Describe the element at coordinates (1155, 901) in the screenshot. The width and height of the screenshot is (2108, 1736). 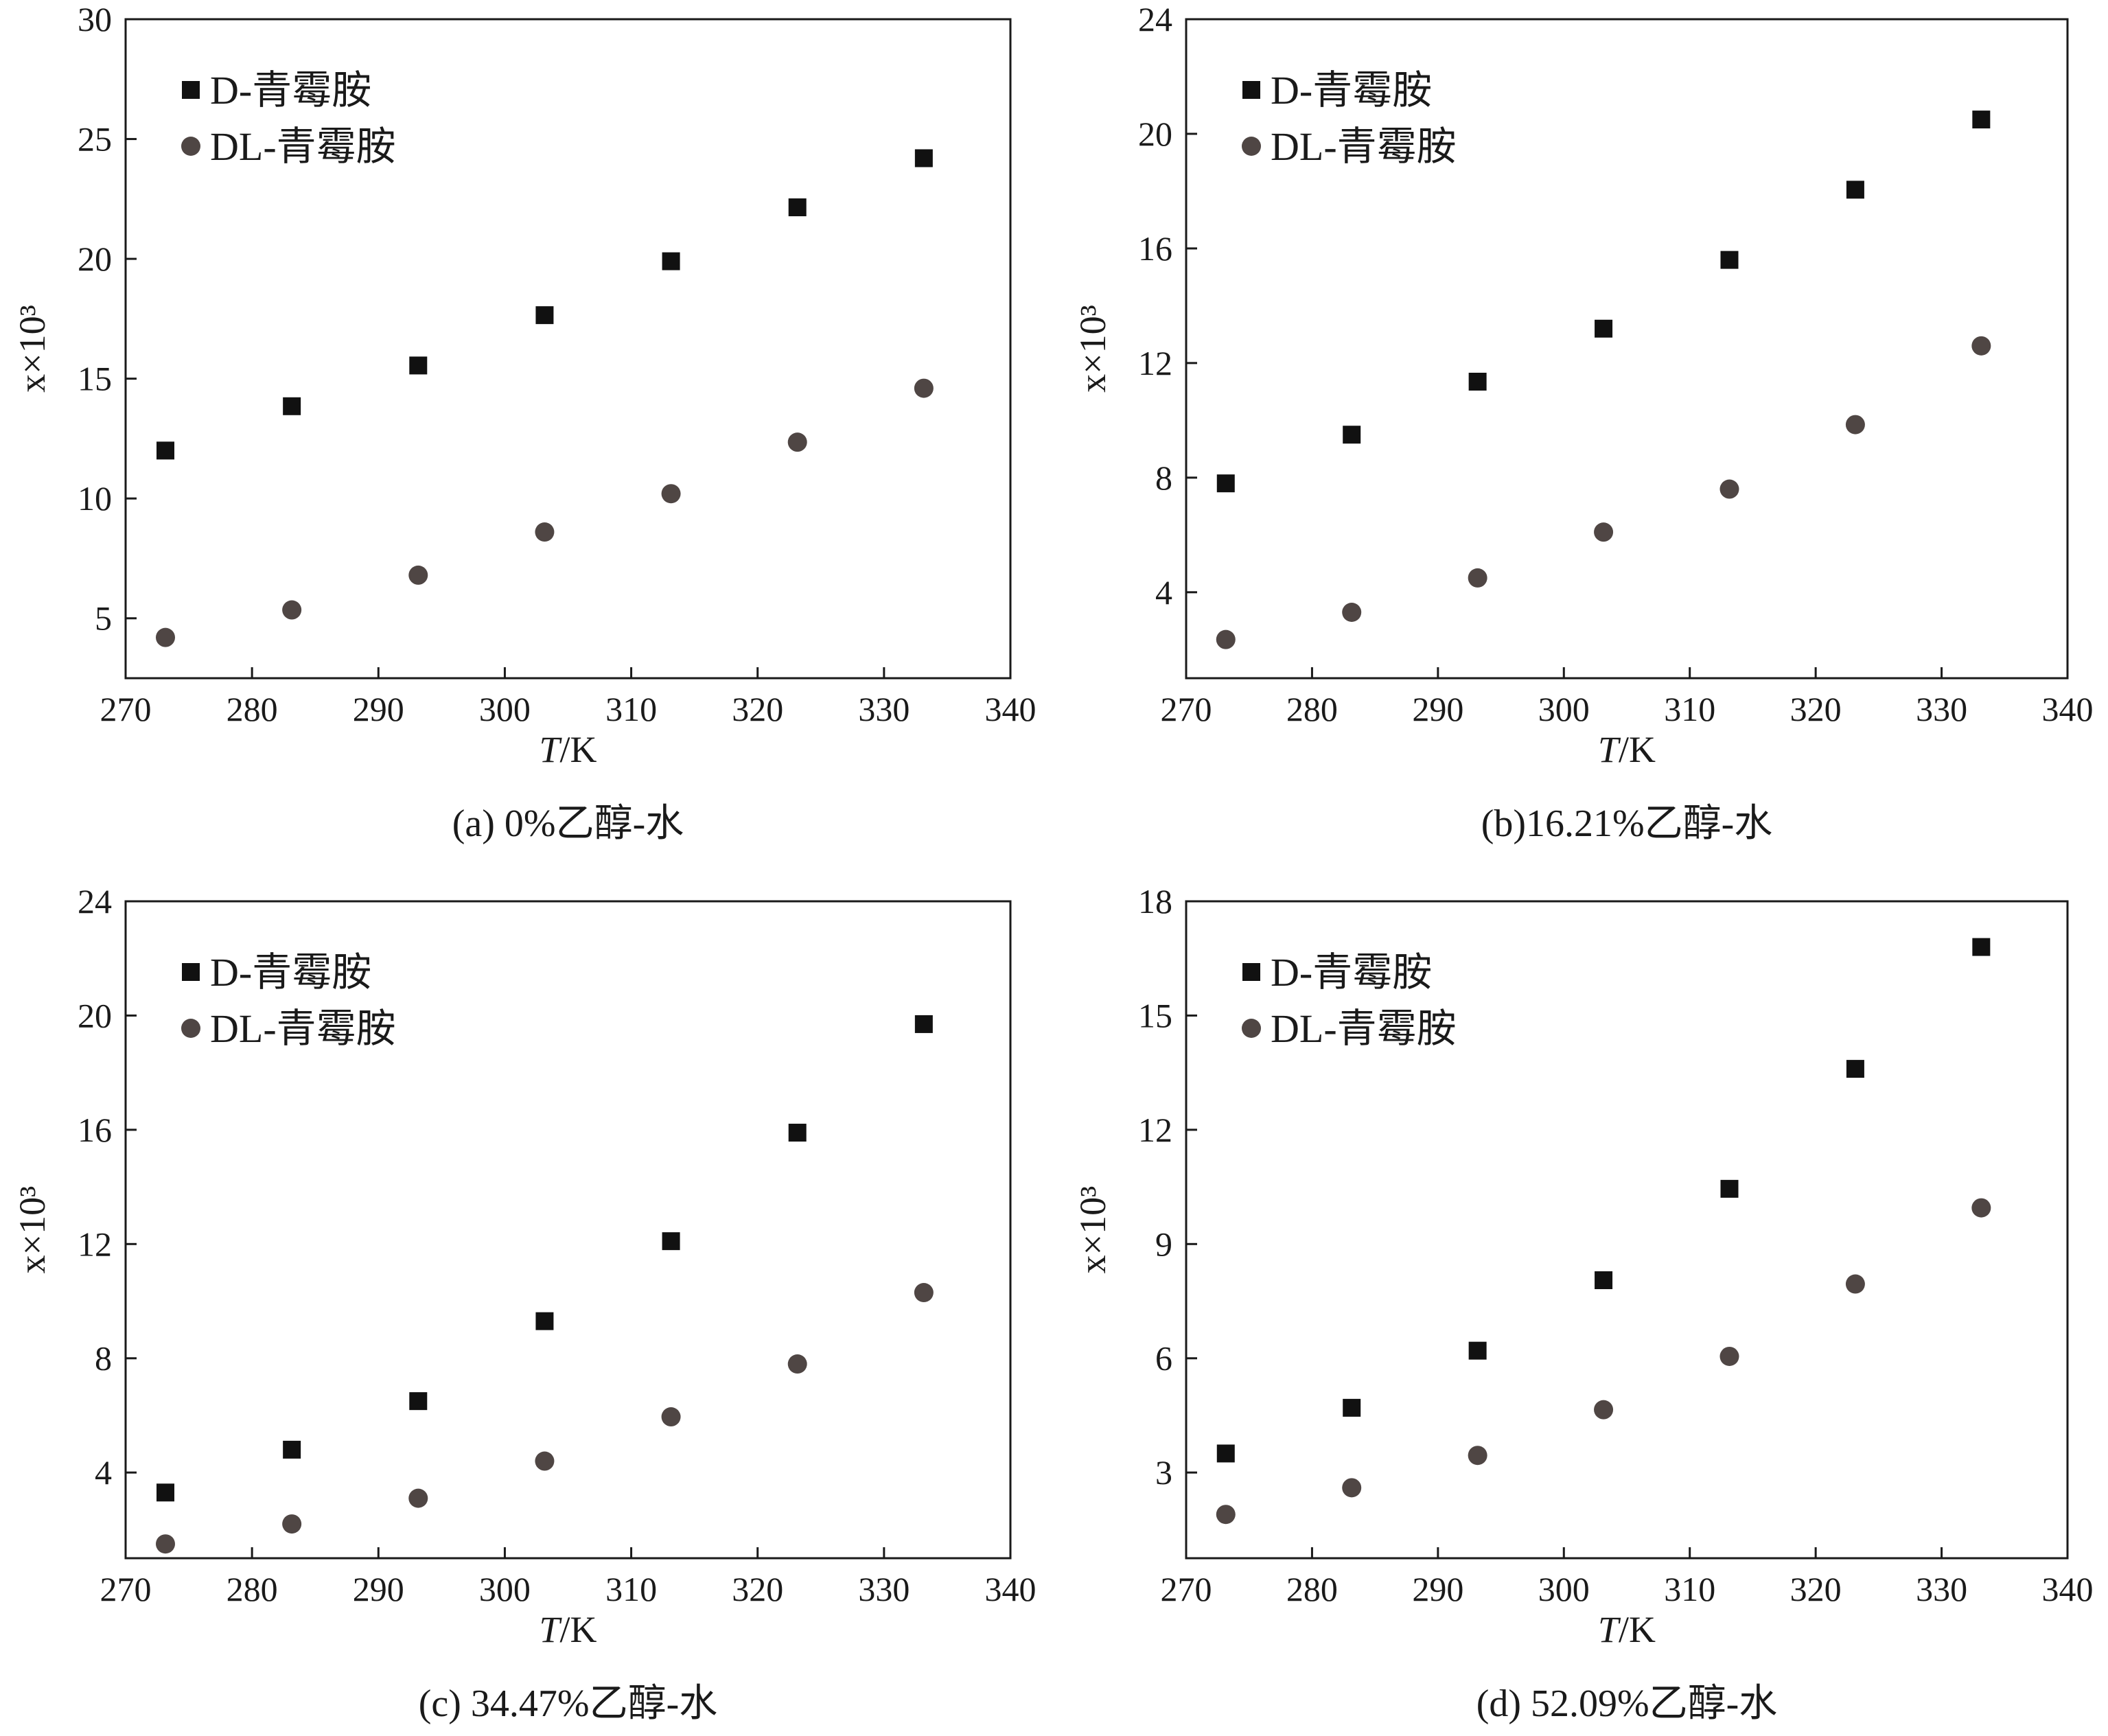
I see `y-tick-label: 18` at that location.